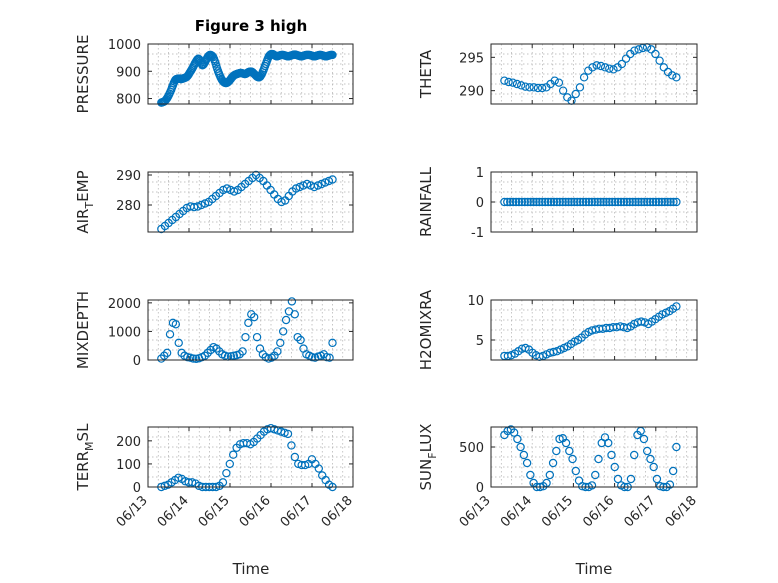 This screenshot has height=583, width=778. I want to click on y-tick-label: 1, so click(480, 173).